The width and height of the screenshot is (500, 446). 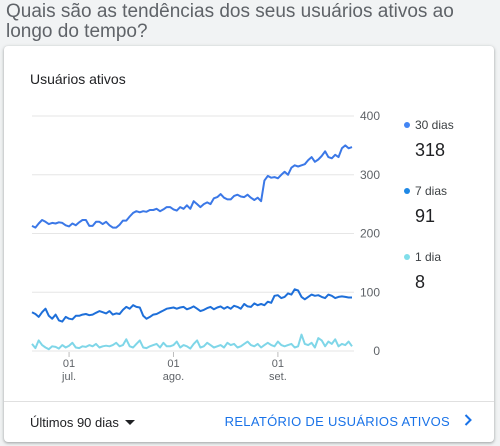 What do you see at coordinates (370, 292) in the screenshot?
I see `y-tick-label: 100` at bounding box center [370, 292].